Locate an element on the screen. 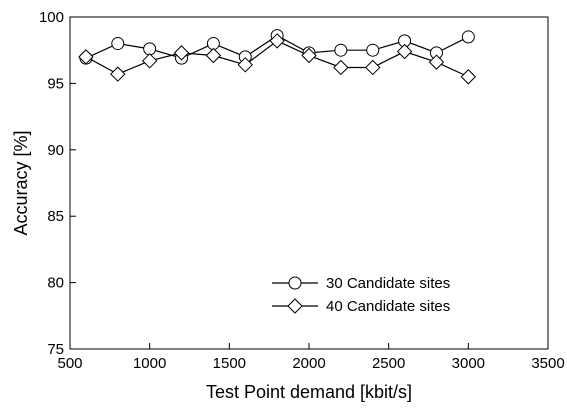 This screenshot has width=567, height=409. x-tick-label: 2500 is located at coordinates (388, 363).